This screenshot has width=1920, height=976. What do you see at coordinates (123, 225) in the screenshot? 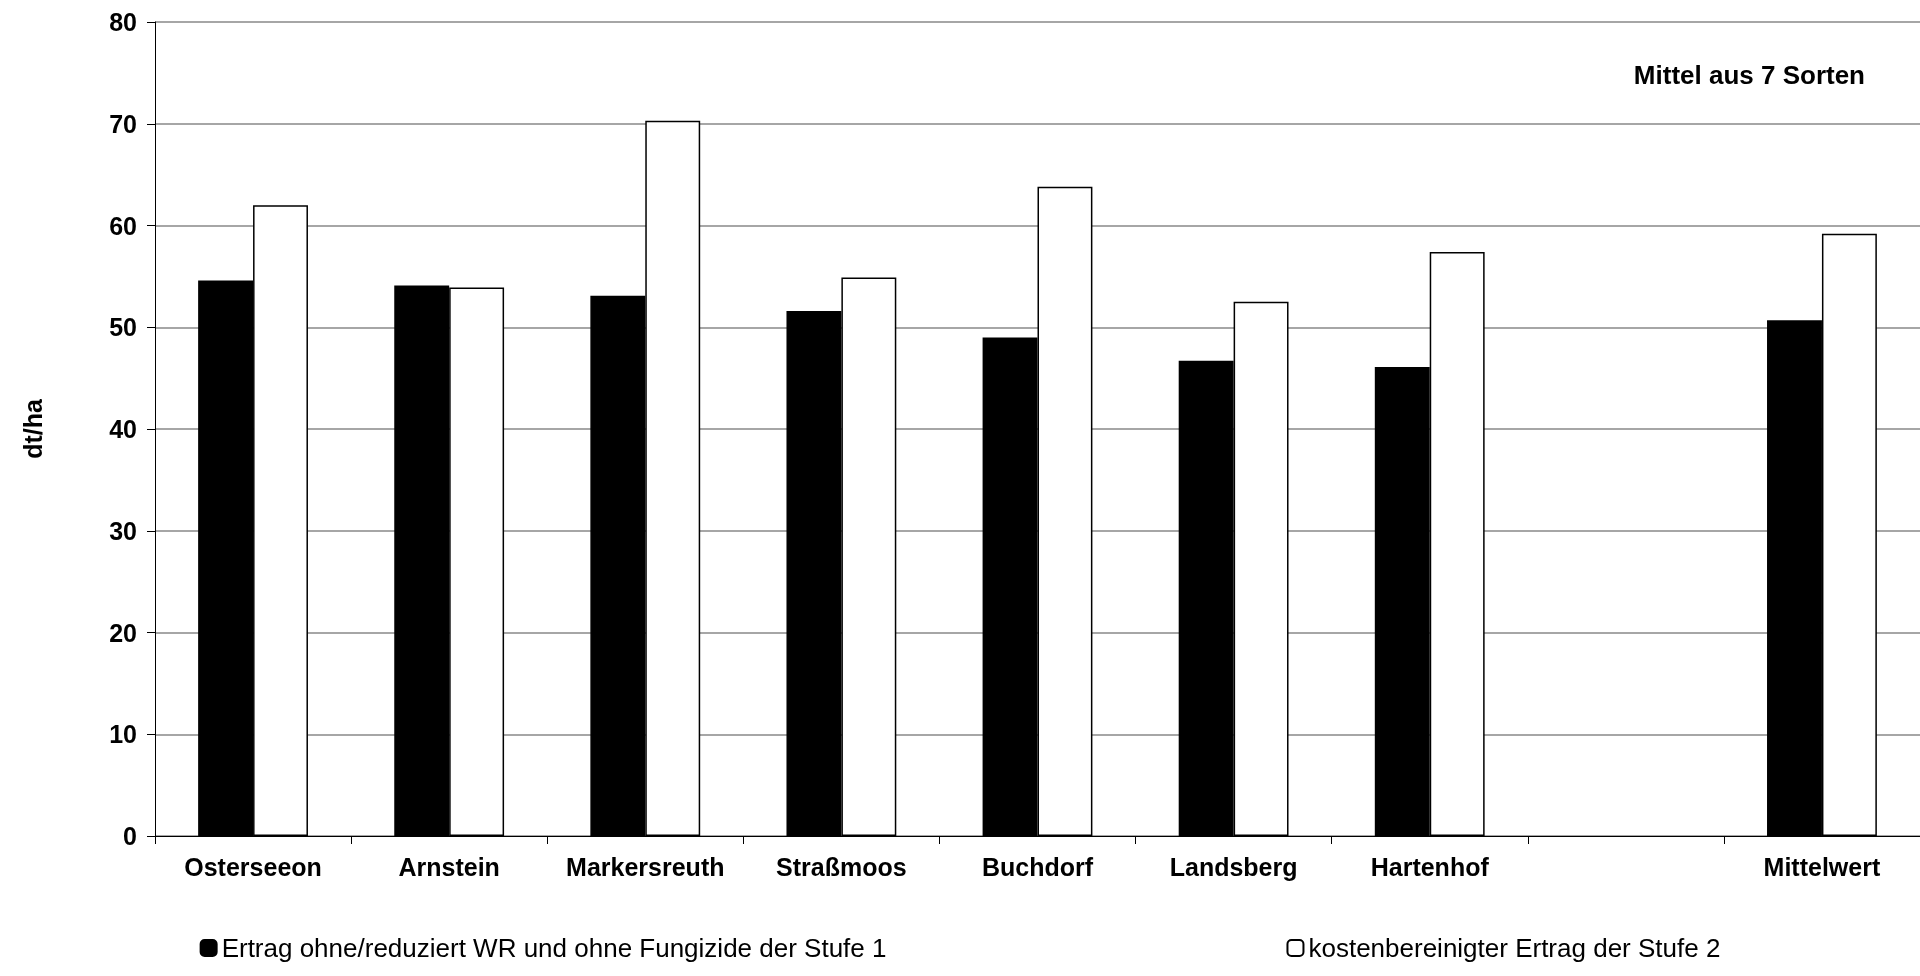
I see `y-tick-label: 60` at bounding box center [123, 225].